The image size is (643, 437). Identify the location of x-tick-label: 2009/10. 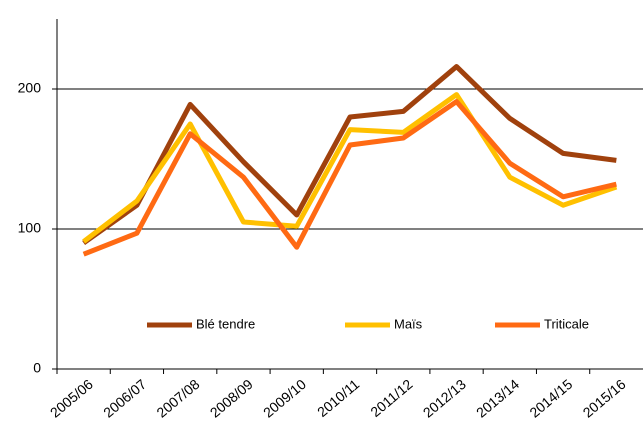
(284, 398).